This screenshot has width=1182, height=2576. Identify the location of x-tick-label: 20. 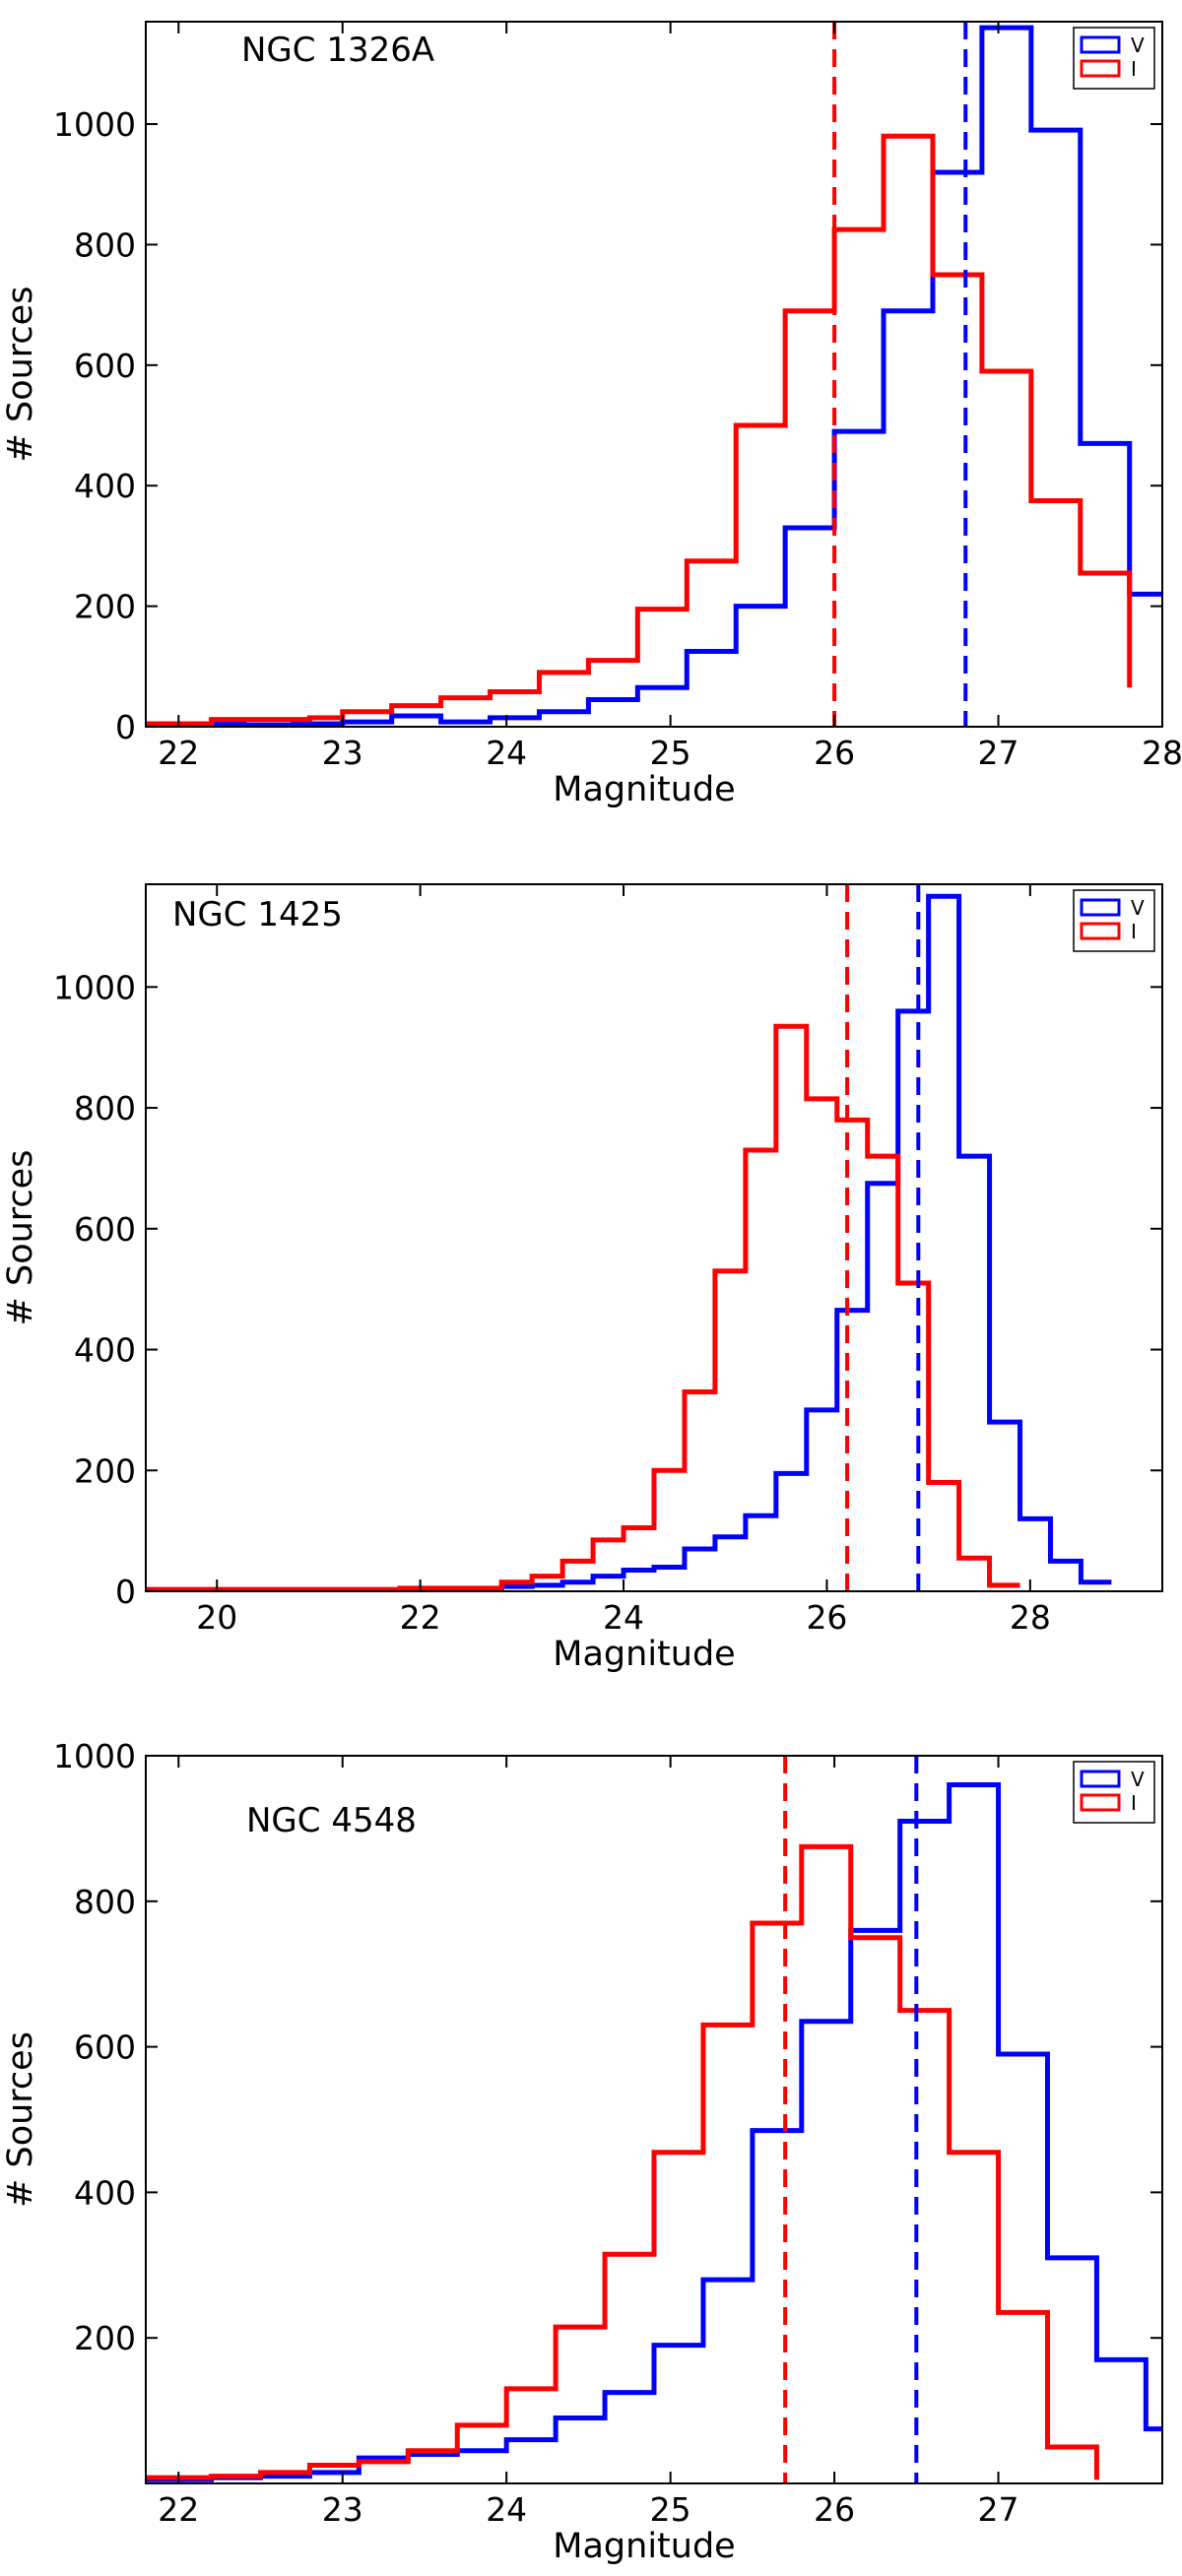
(216, 1617).